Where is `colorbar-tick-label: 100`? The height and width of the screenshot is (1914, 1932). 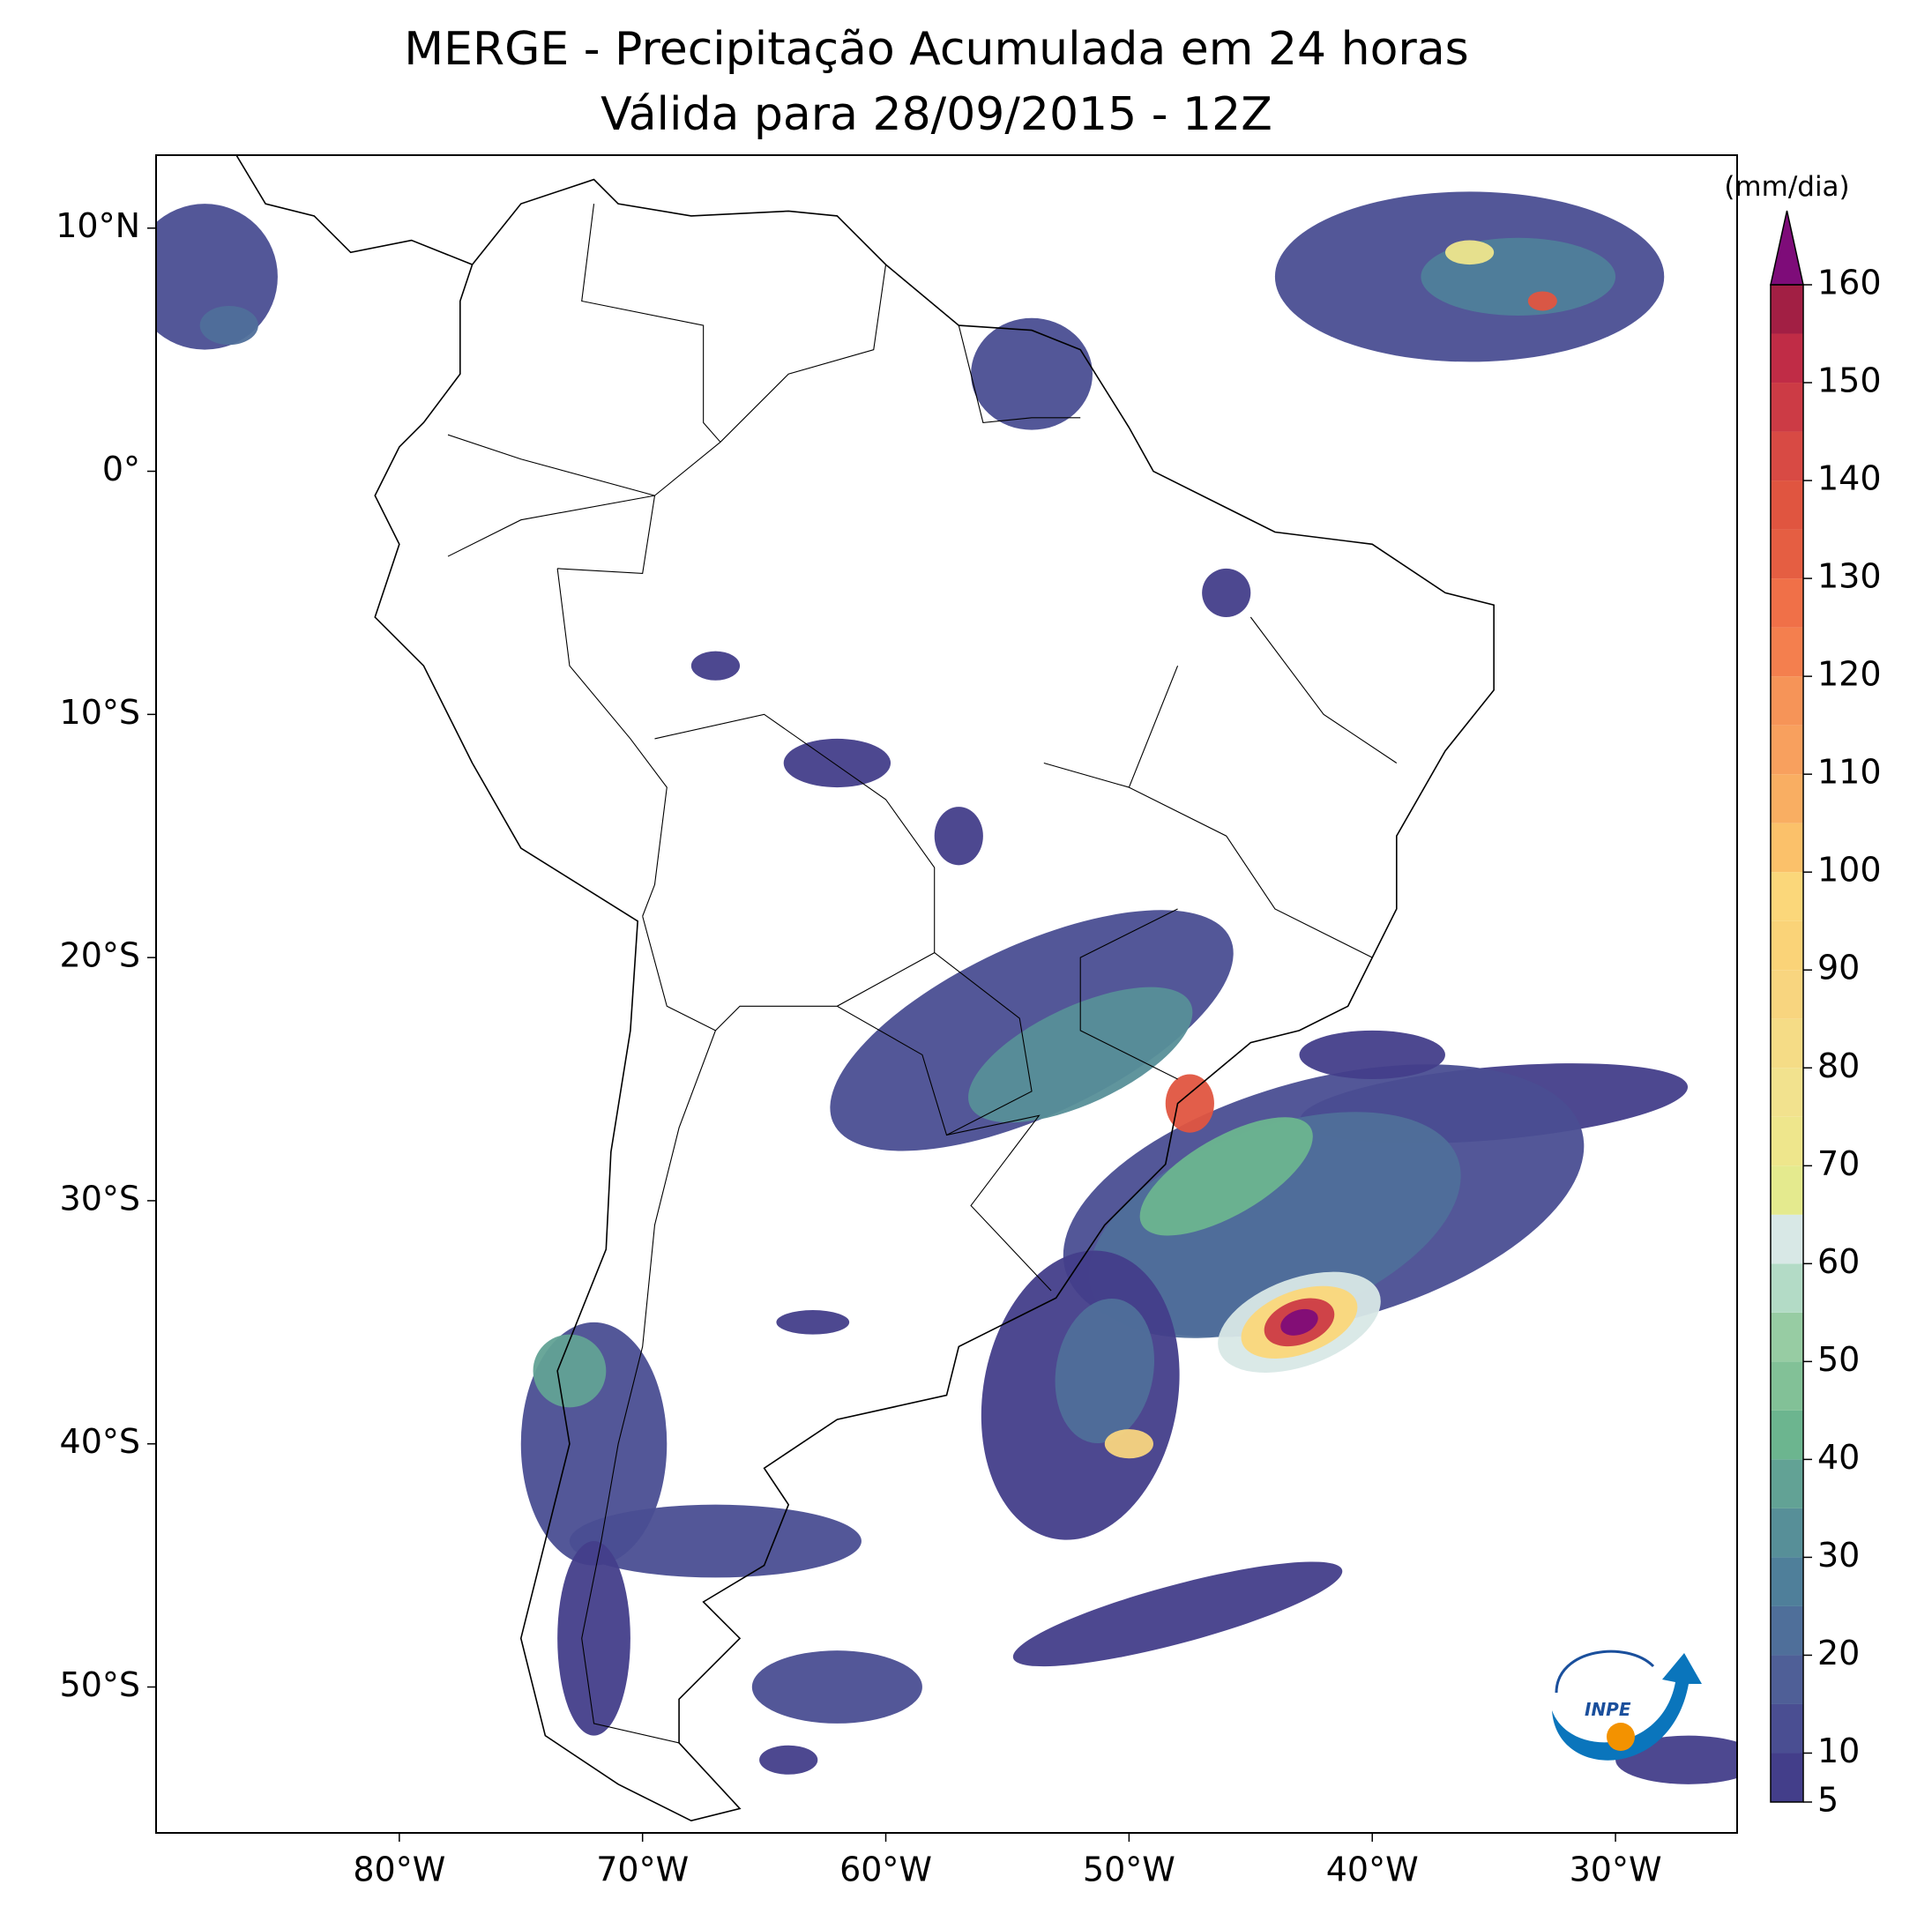 colorbar-tick-label: 100 is located at coordinates (1849, 870).